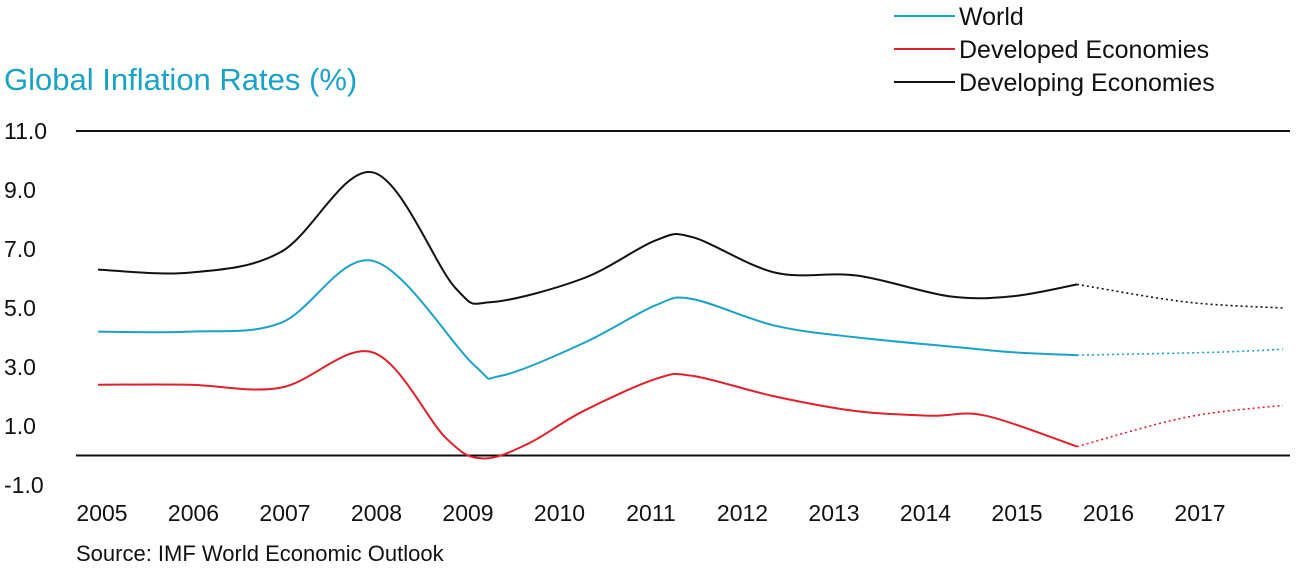 The height and width of the screenshot is (580, 1298). What do you see at coordinates (20, 426) in the screenshot?
I see `y-tick-label: 1.0` at bounding box center [20, 426].